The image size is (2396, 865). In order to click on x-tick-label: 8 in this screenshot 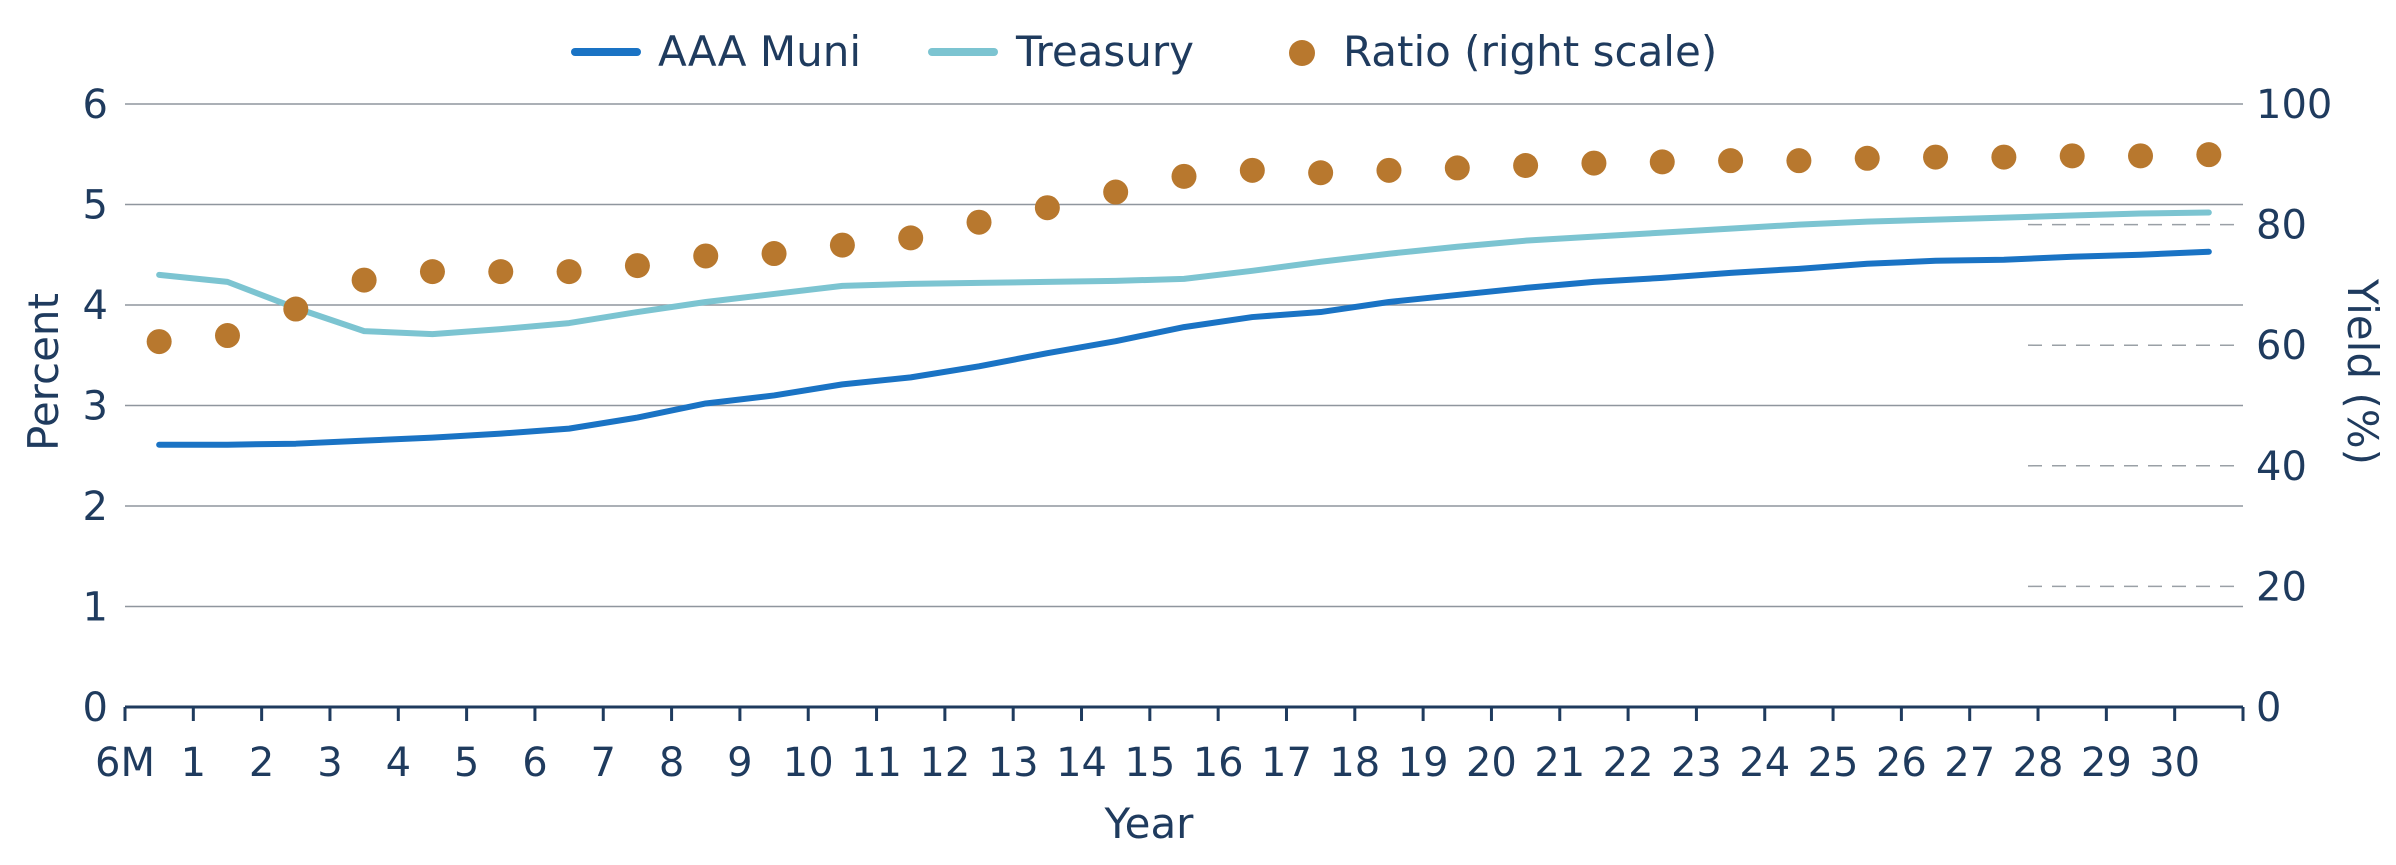, I will do `click(671, 763)`.